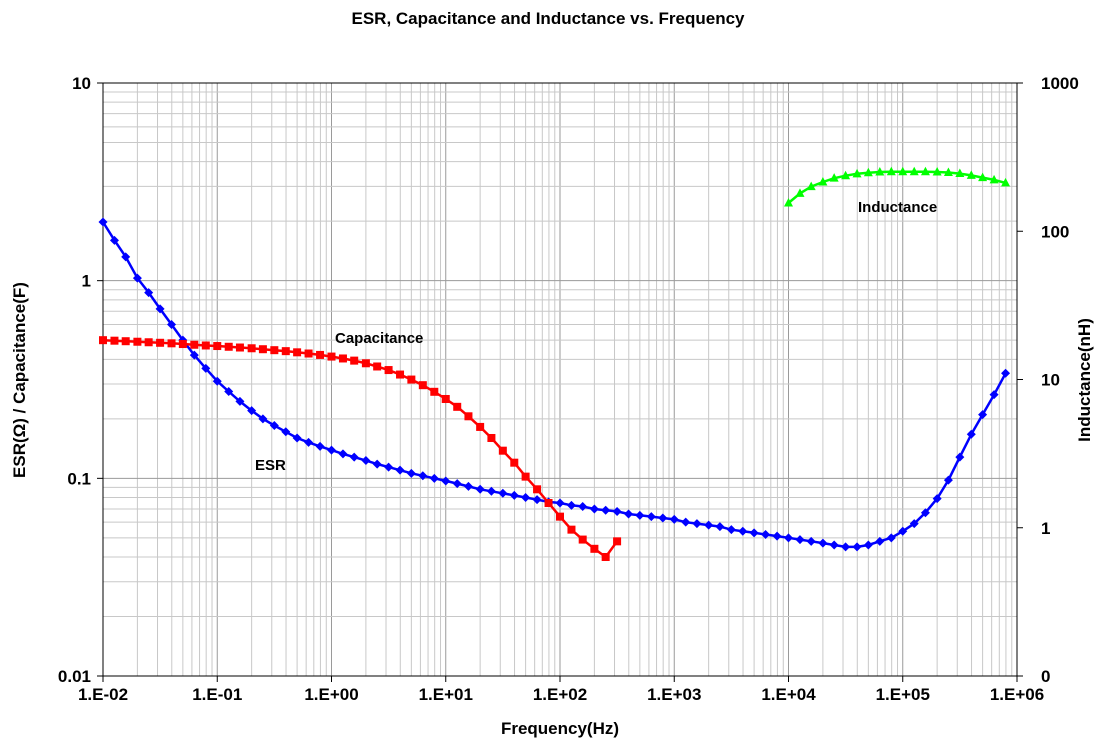  Describe the element at coordinates (1017, 694) in the screenshot. I see `x-tick-label: 1.E+06` at that location.